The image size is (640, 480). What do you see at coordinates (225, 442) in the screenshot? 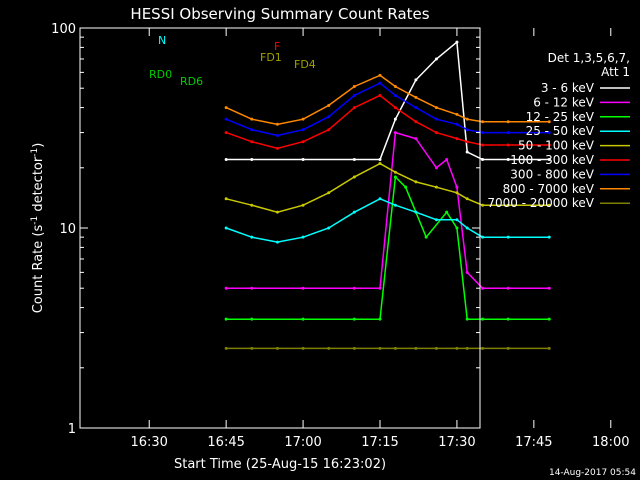
I see `x-tick-label-1: 16:45` at bounding box center [225, 442].